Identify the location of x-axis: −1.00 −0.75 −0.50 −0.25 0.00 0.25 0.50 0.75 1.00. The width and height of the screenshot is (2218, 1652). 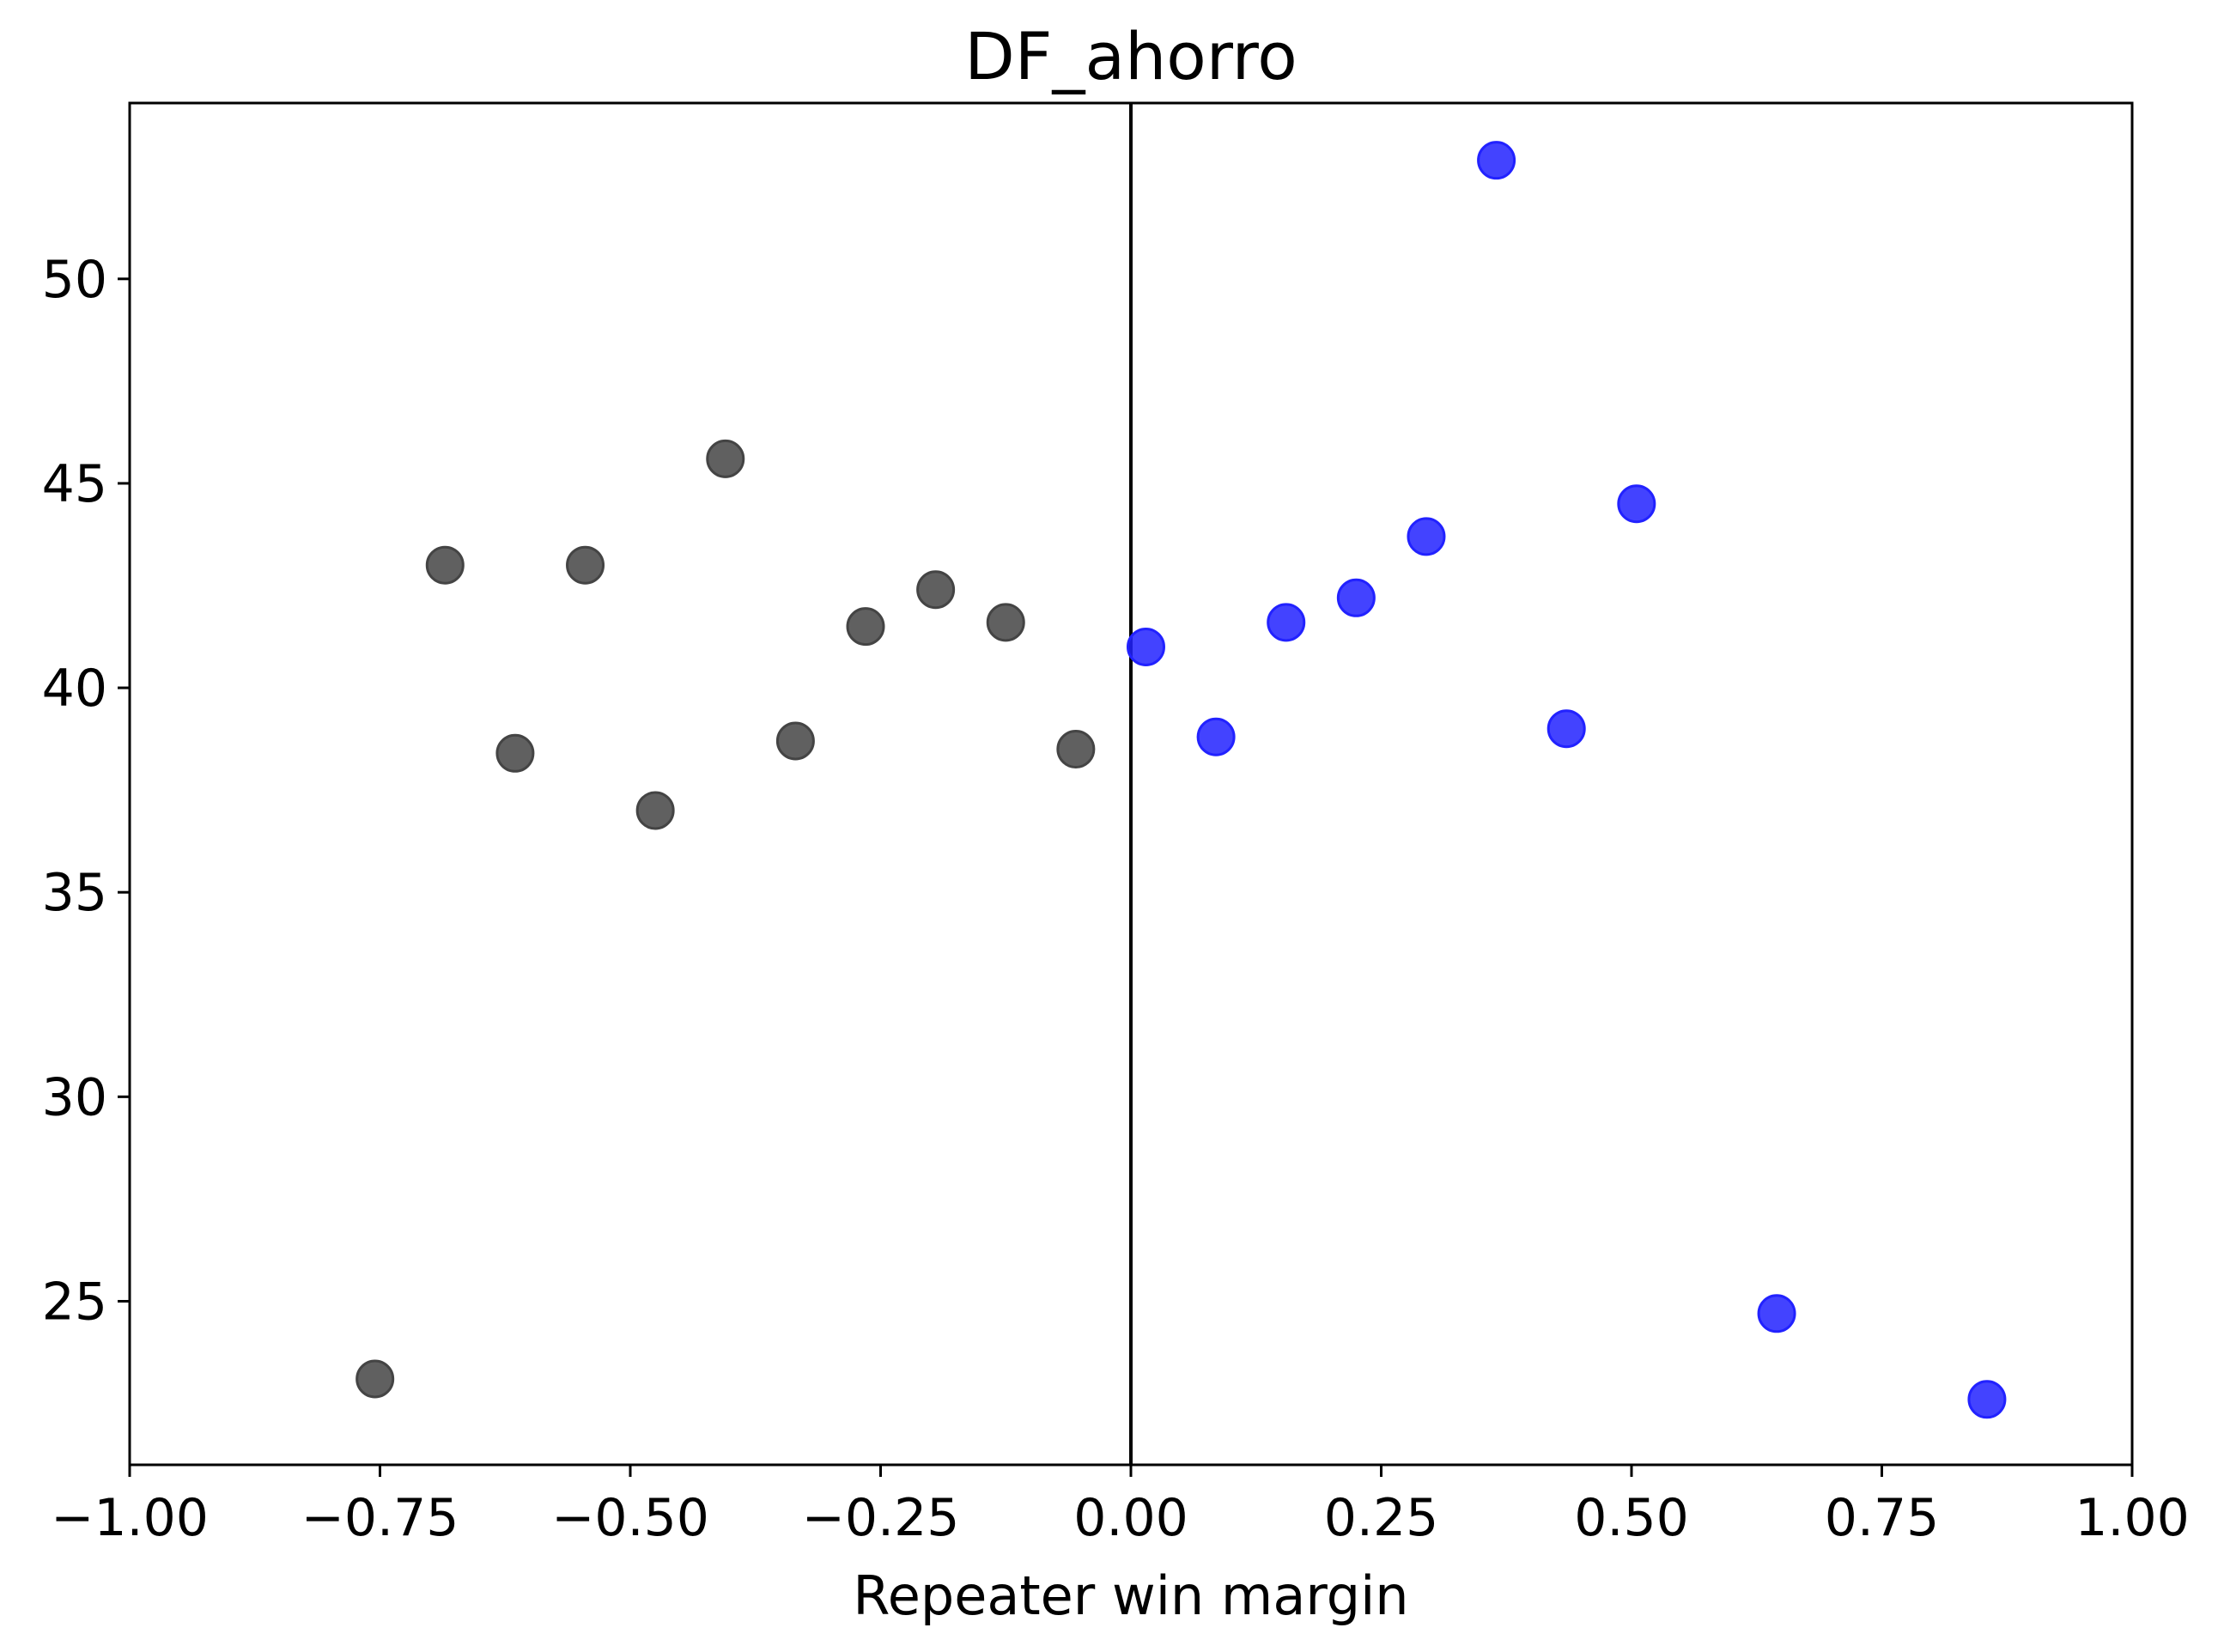
(1120, 1506).